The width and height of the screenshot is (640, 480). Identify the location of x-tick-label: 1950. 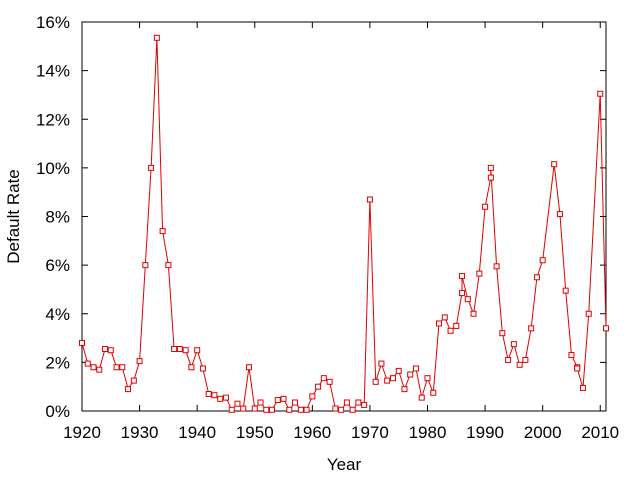
(255, 432).